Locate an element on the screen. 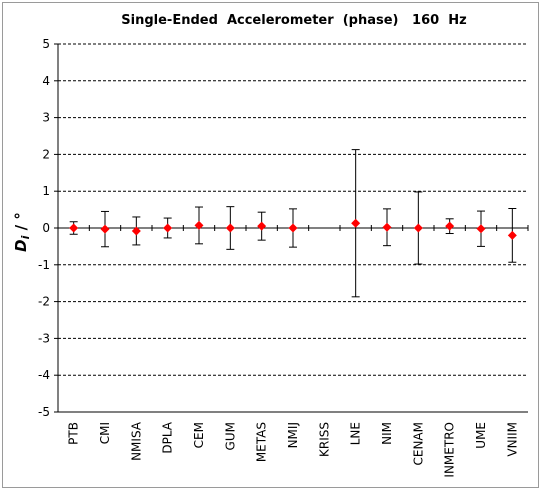 Image resolution: width=543 pixels, height=492 pixels. y-tick-label: 4 is located at coordinates (46, 81).